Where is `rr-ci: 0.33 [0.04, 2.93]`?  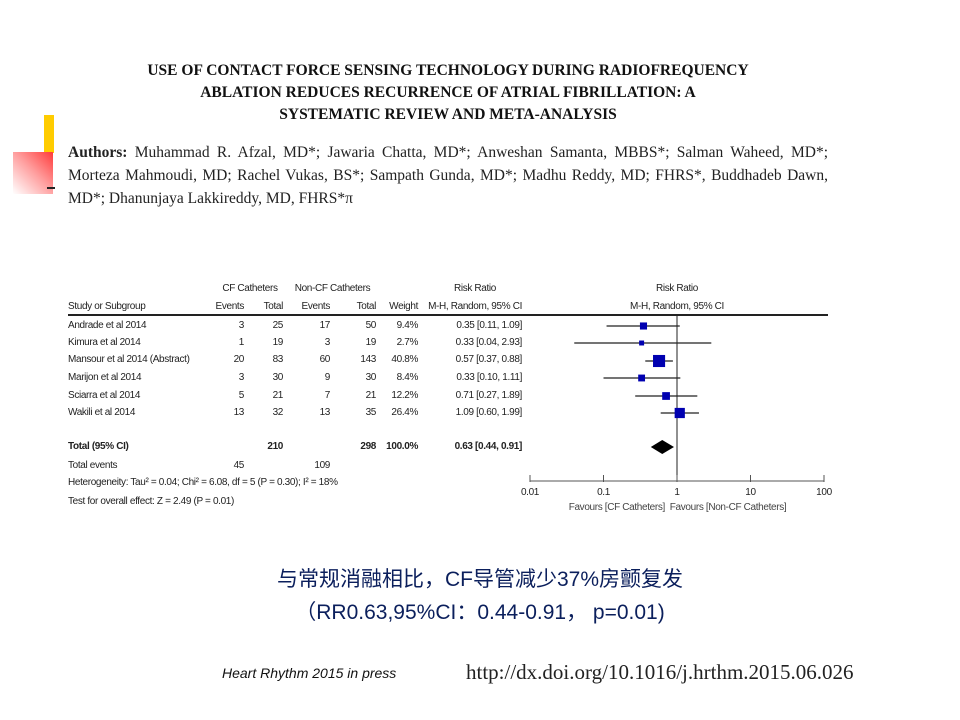 rr-ci: 0.33 [0.04, 2.93] is located at coordinates (489, 342).